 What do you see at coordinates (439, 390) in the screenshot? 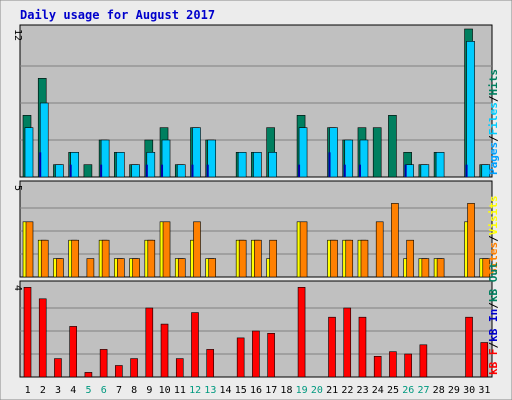
I see `x-tick-label: 28` at bounding box center [439, 390].